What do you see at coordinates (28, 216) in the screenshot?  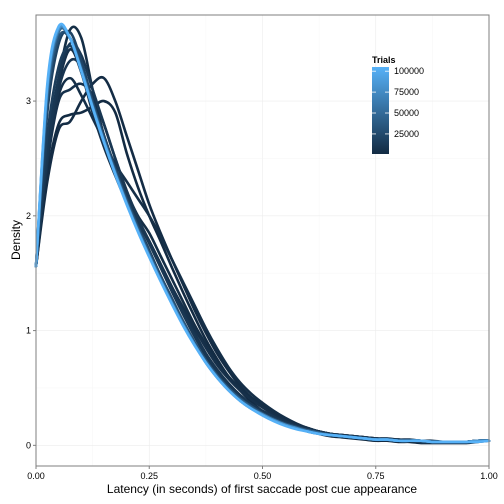 I see `y-tick-label: 2` at bounding box center [28, 216].